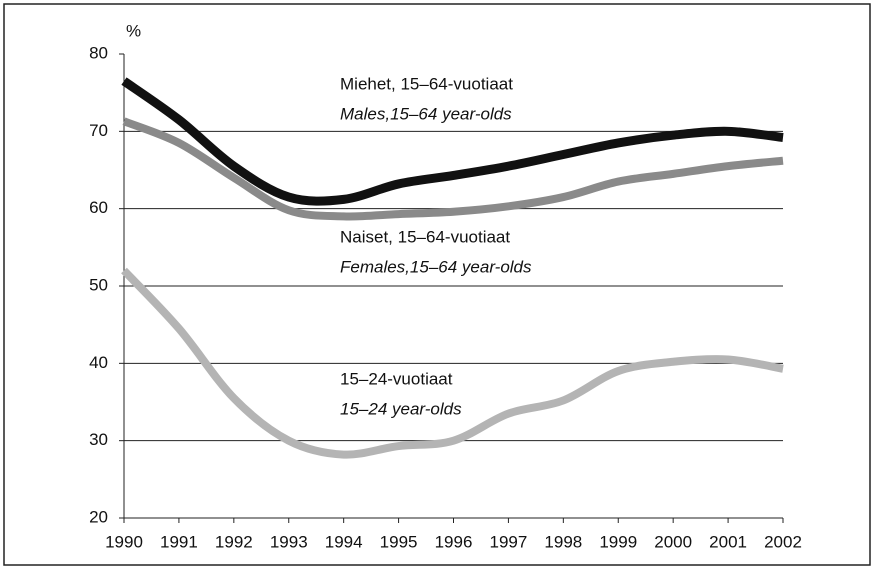  Describe the element at coordinates (426, 113) in the screenshot. I see `series-label-en: Males,15–64 year-olds` at that location.